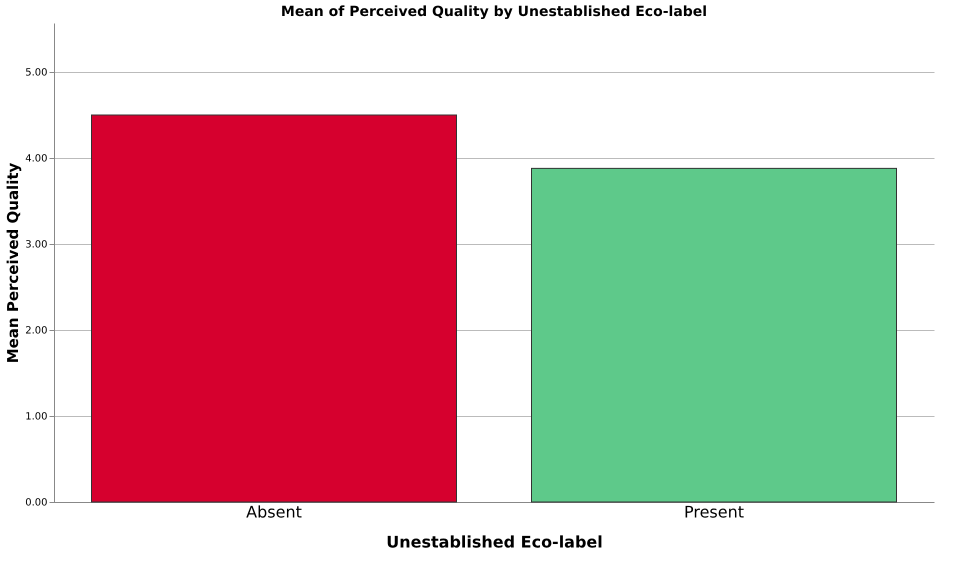  What do you see at coordinates (13, 263) in the screenshot?
I see `y-axis-title: Mean Perceived Quality` at bounding box center [13, 263].